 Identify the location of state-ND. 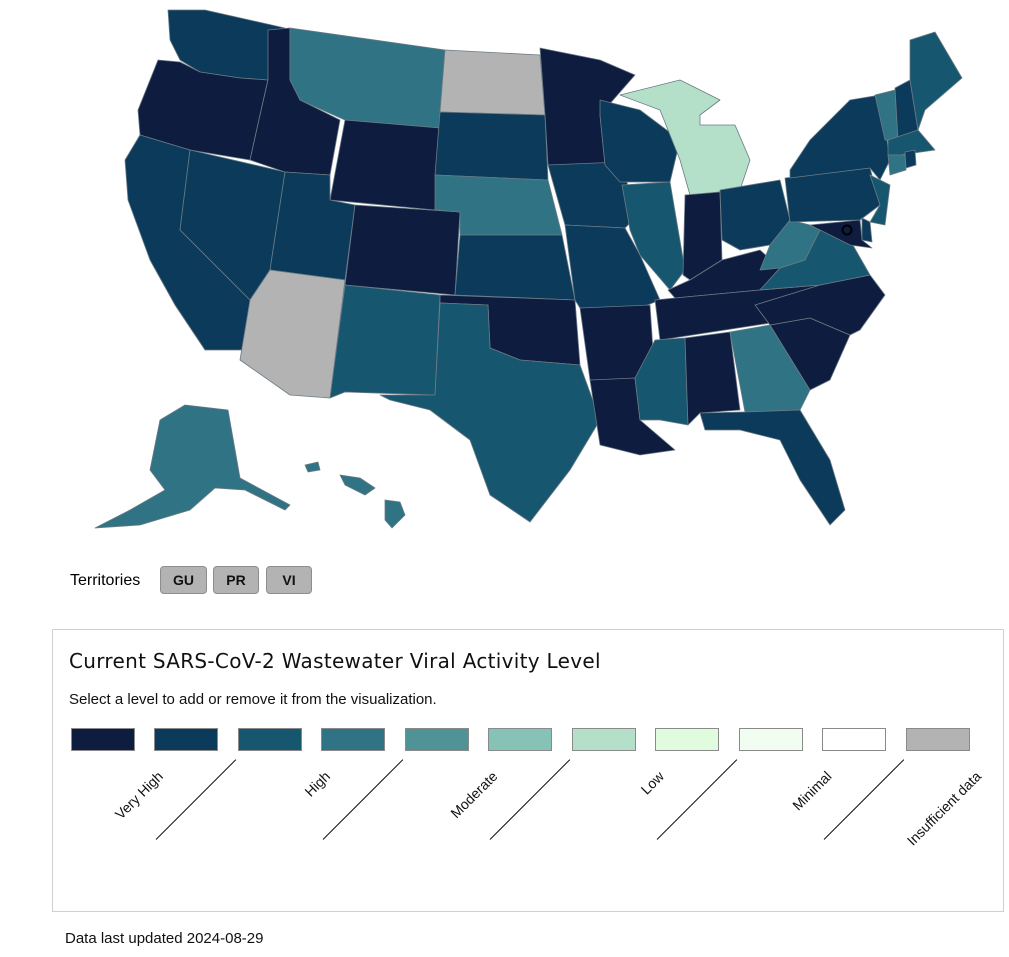
(492, 82).